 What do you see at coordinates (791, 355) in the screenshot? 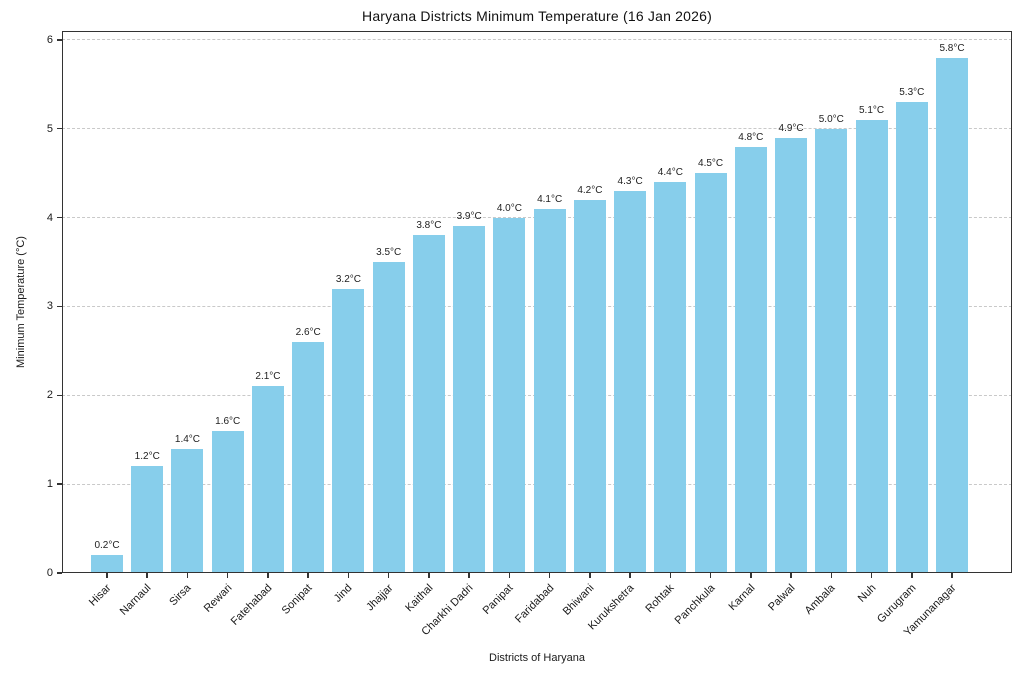
I see `bar-palwal` at bounding box center [791, 355].